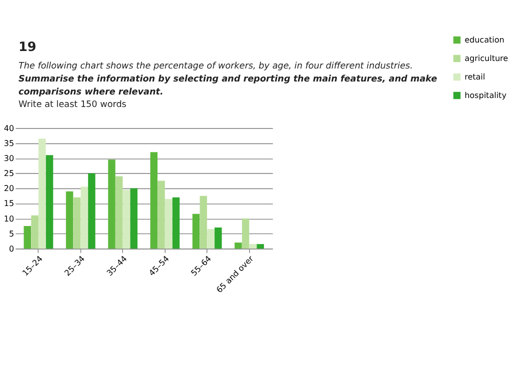 The image size is (512, 387). Describe the element at coordinates (11, 249) in the screenshot. I see `y-tick-label: 0` at that location.